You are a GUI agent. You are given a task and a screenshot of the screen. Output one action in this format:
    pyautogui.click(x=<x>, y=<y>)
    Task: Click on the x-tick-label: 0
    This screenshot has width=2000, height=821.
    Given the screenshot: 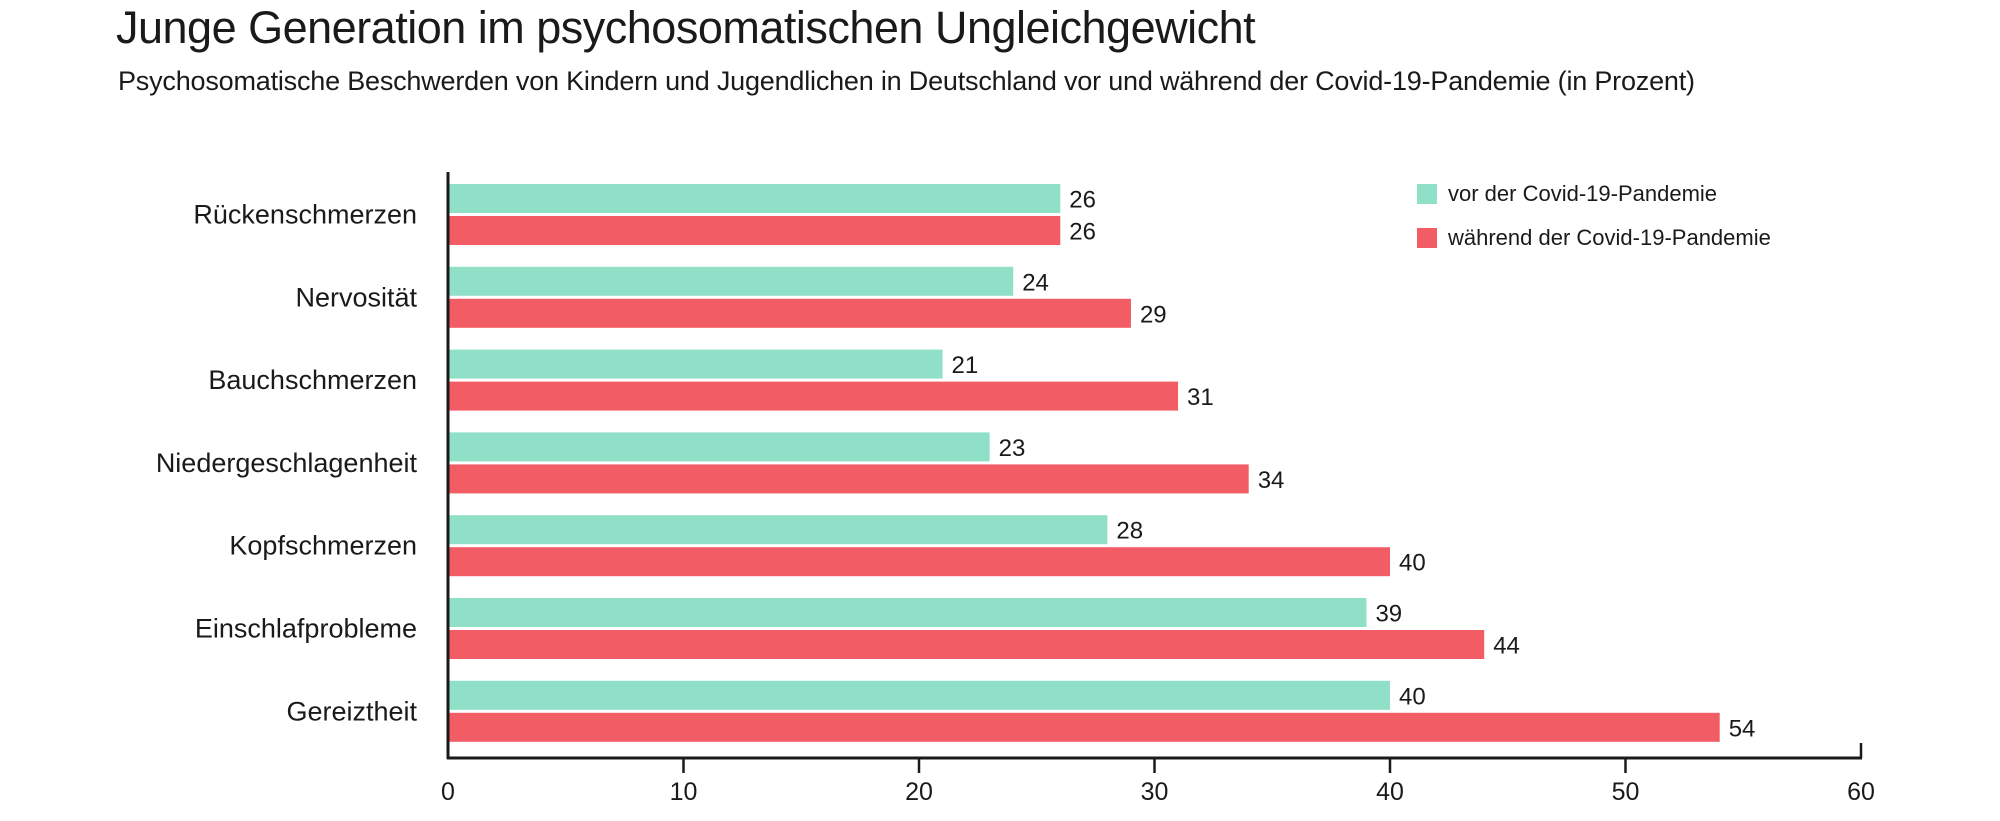 What is the action you would take?
    pyautogui.click(x=448, y=792)
    